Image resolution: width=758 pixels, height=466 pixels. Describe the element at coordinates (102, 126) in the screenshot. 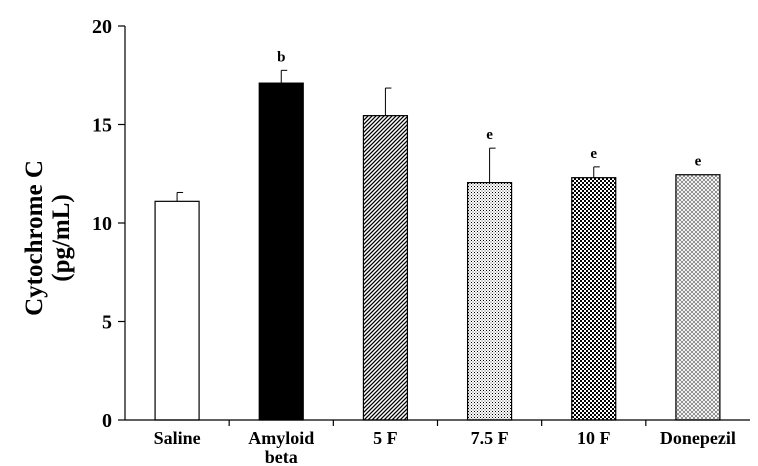

I see `y-tick-label: 15` at that location.